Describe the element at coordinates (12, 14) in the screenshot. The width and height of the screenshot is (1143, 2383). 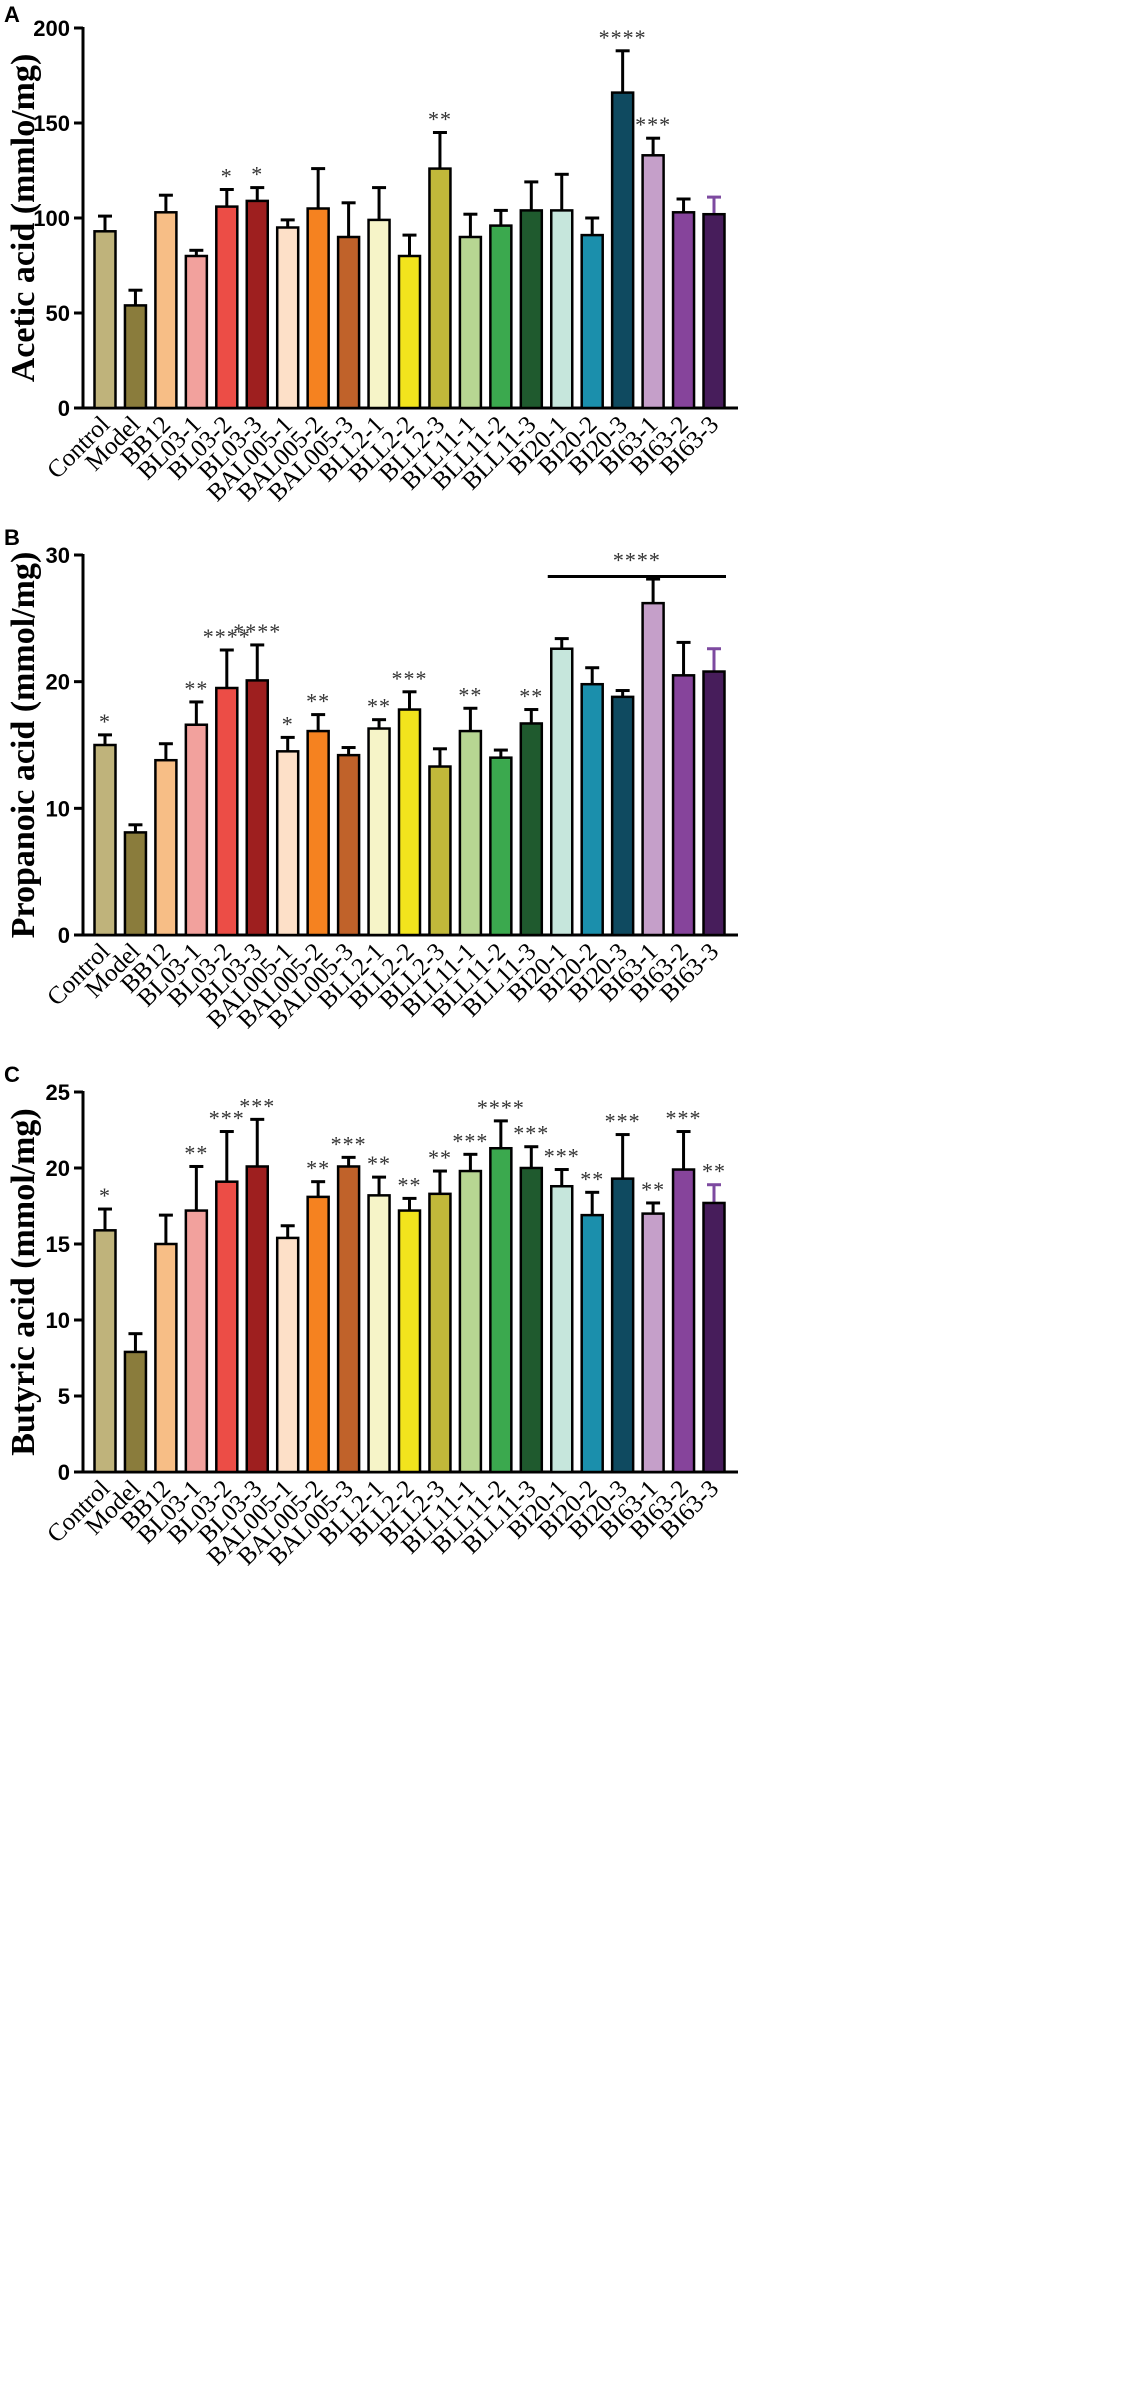
I see `panel-letter: A` at that location.